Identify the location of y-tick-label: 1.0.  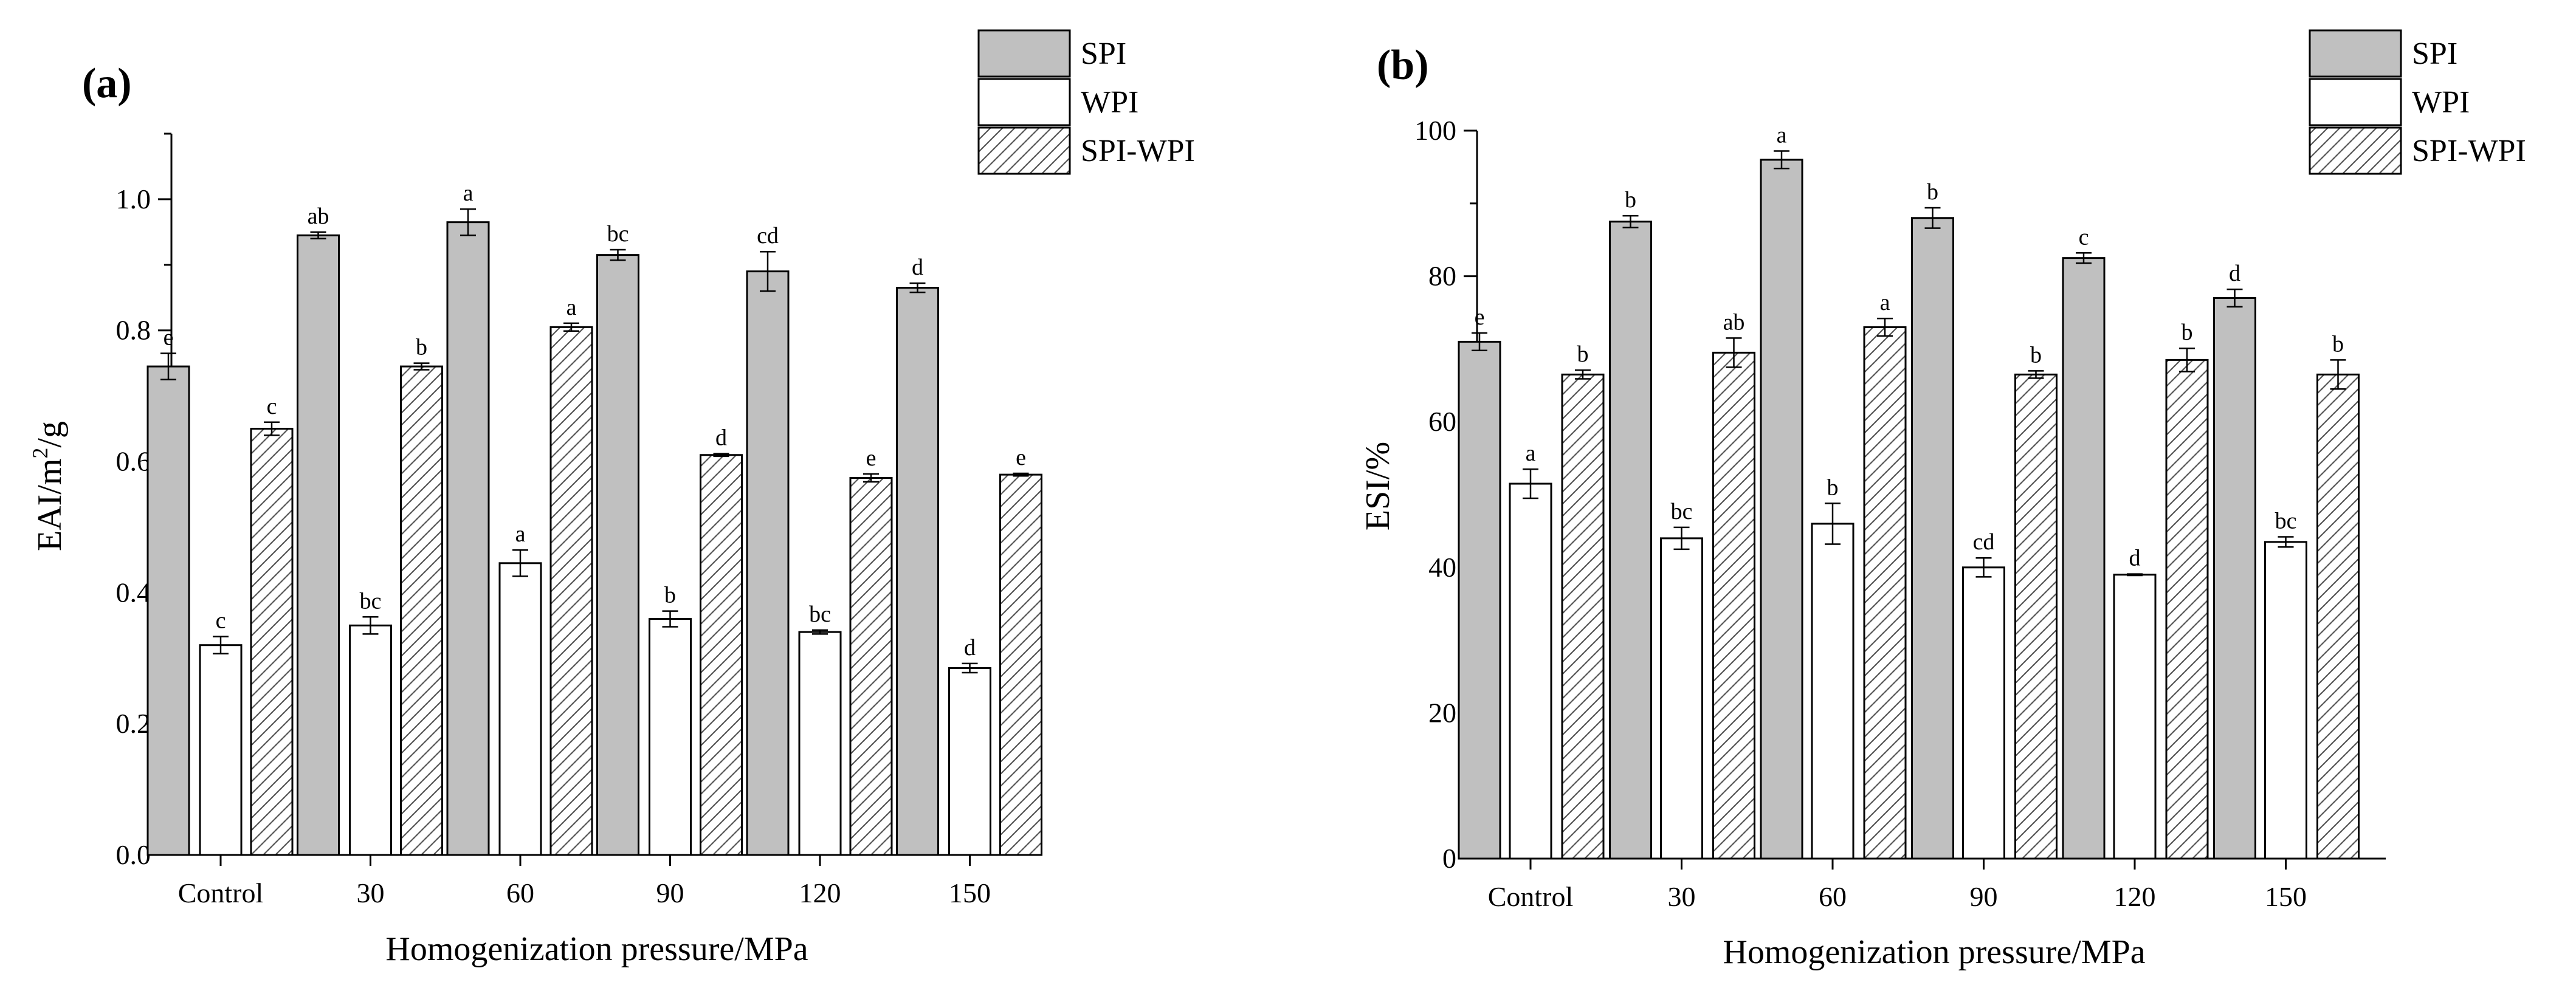
(133, 199).